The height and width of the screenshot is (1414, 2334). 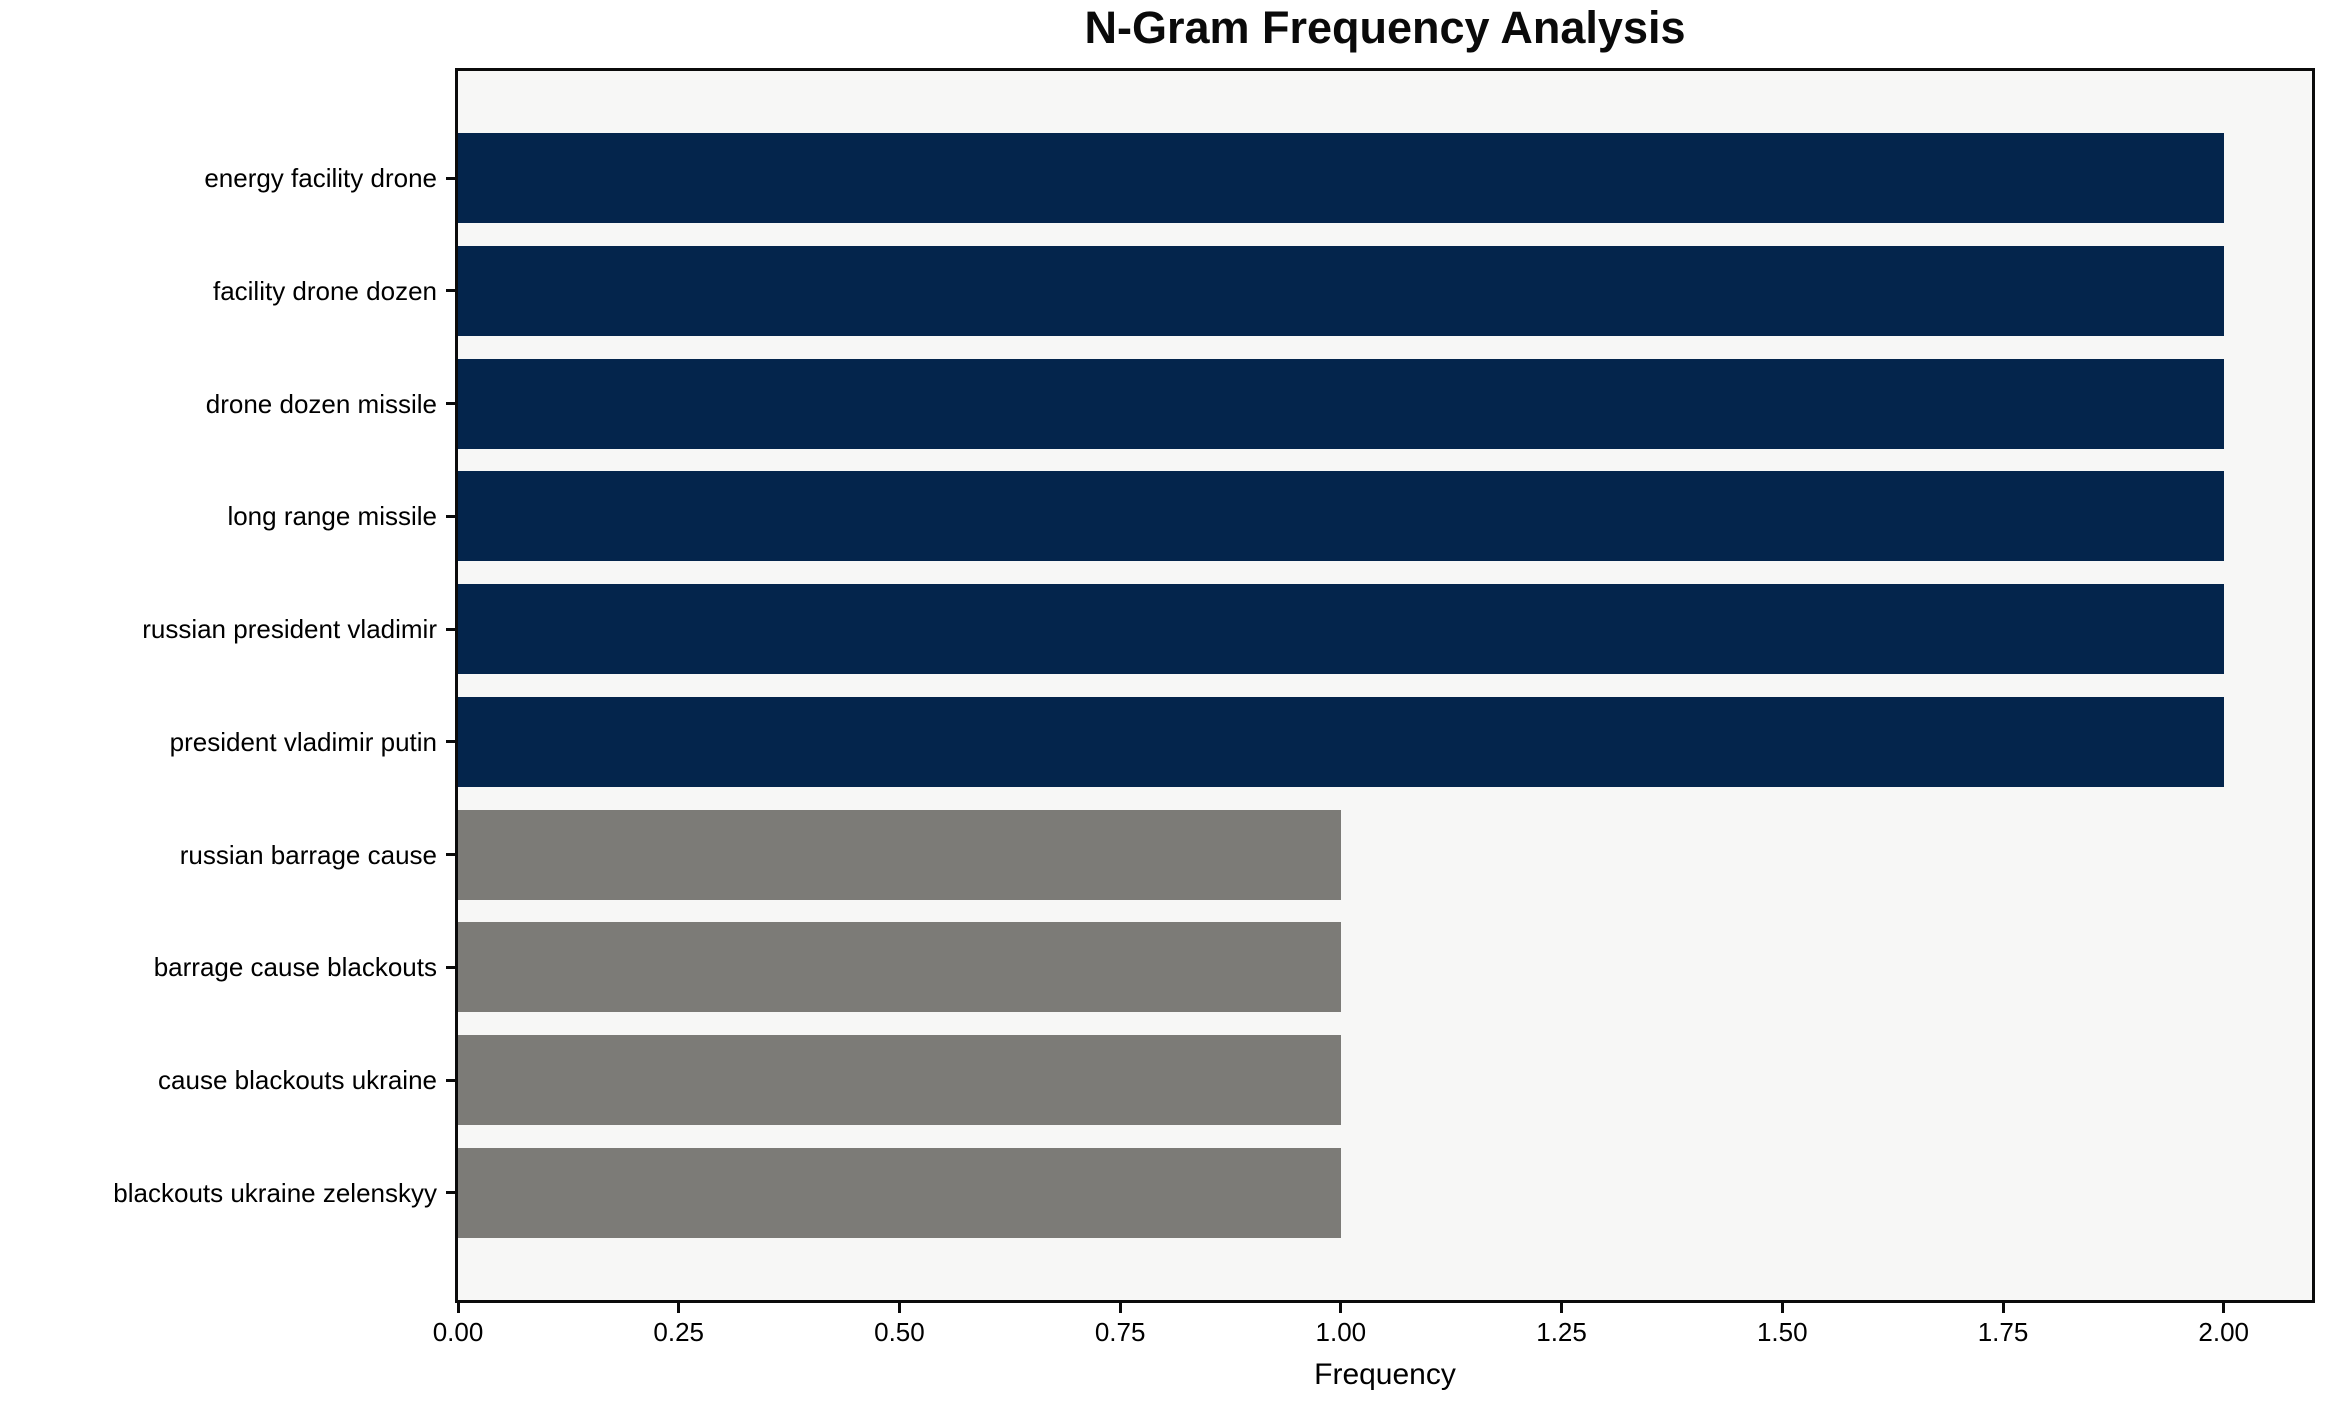 I want to click on x-tick-label: 1.50, so click(x=1782, y=1332).